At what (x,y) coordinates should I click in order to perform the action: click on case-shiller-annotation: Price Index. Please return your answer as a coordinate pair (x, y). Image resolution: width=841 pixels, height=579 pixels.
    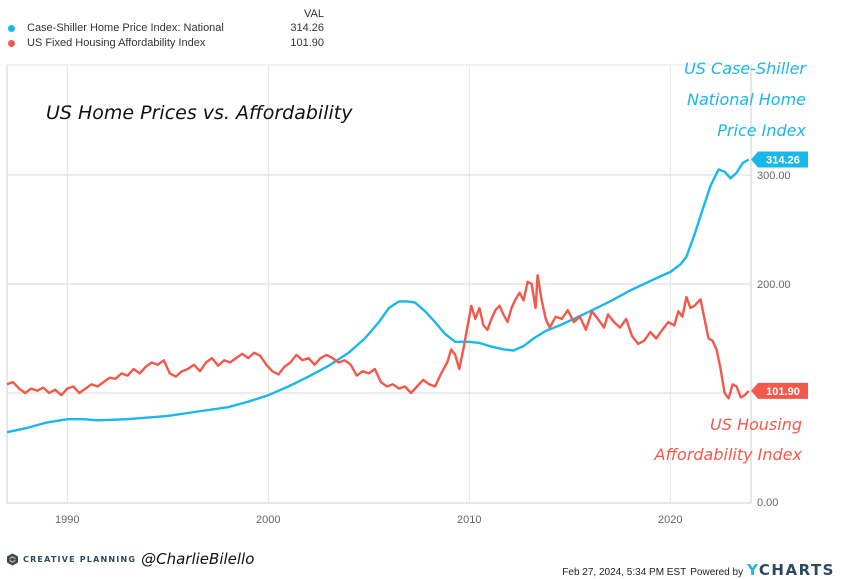
    Looking at the image, I should click on (761, 130).